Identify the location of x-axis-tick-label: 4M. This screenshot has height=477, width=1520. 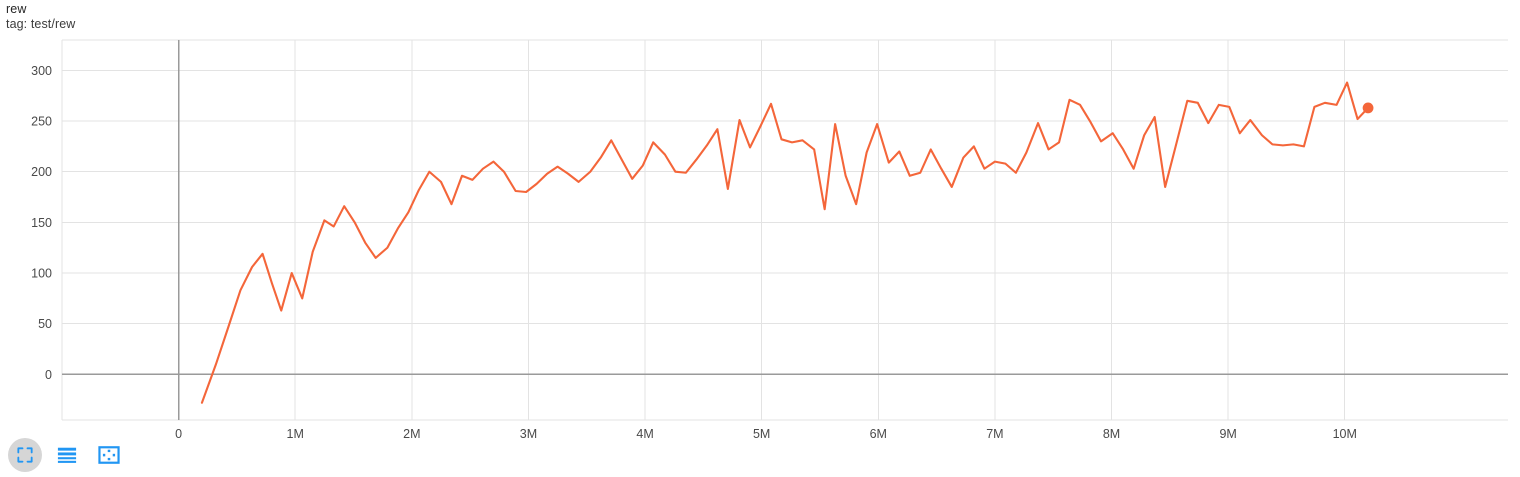
(644, 433).